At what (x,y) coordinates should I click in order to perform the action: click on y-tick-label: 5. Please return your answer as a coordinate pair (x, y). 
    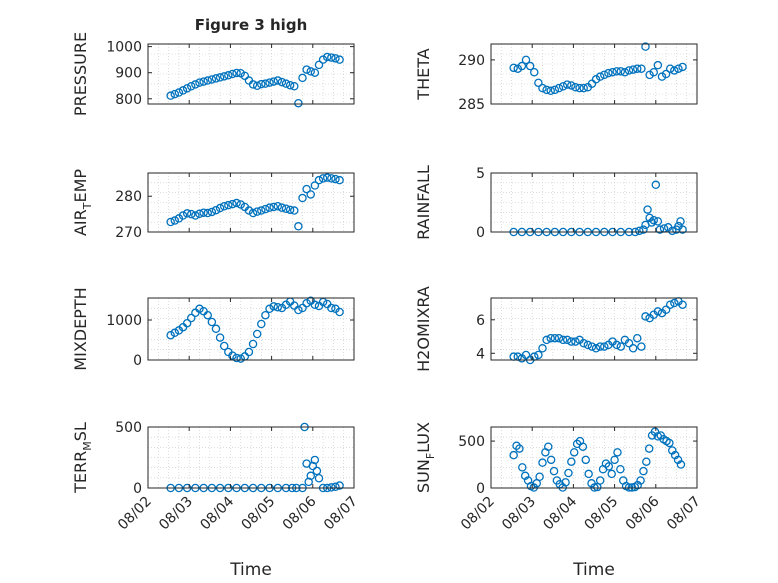
    Looking at the image, I should click on (480, 174).